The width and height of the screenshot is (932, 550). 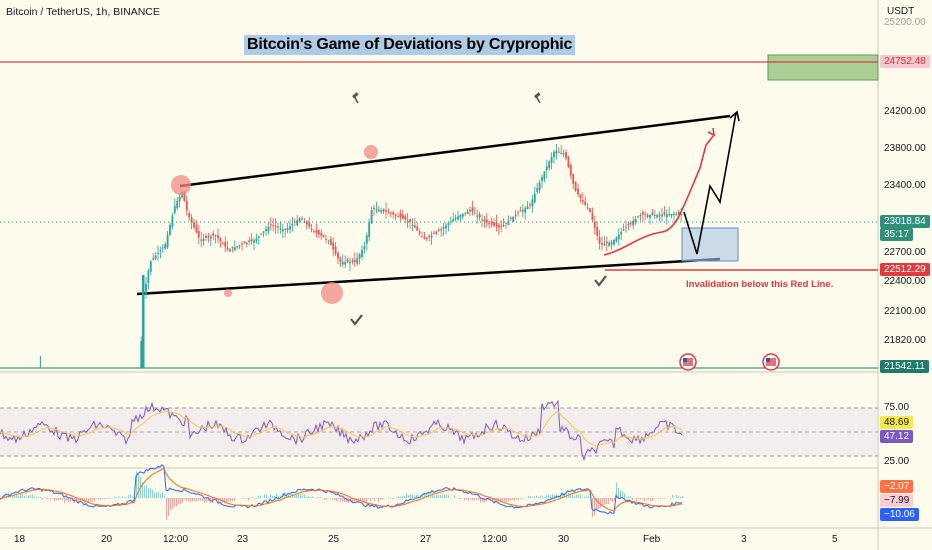 I want to click on rsi-value-tag: 47.12, so click(x=897, y=436).